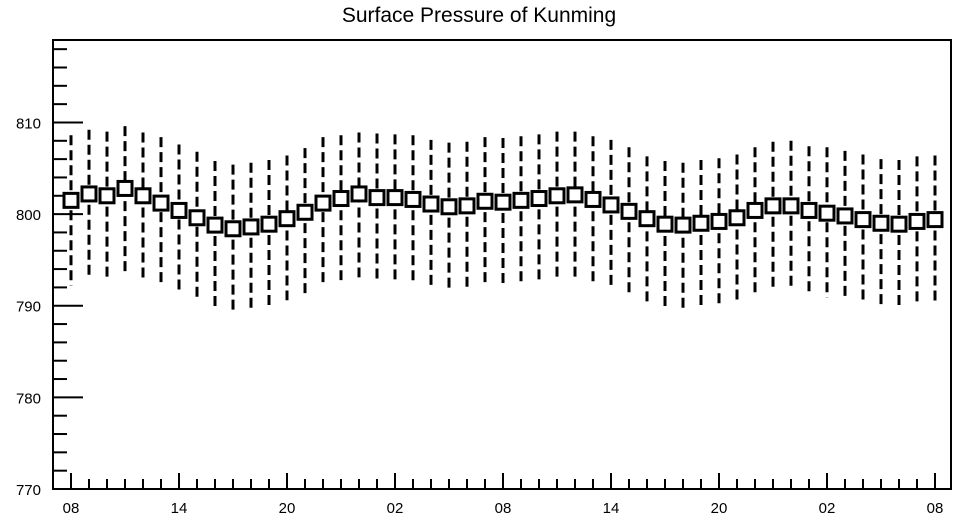 The image size is (958, 520). Describe the element at coordinates (479, 15) in the screenshot. I see `chart-title: Surface Pressure of Kunming` at that location.